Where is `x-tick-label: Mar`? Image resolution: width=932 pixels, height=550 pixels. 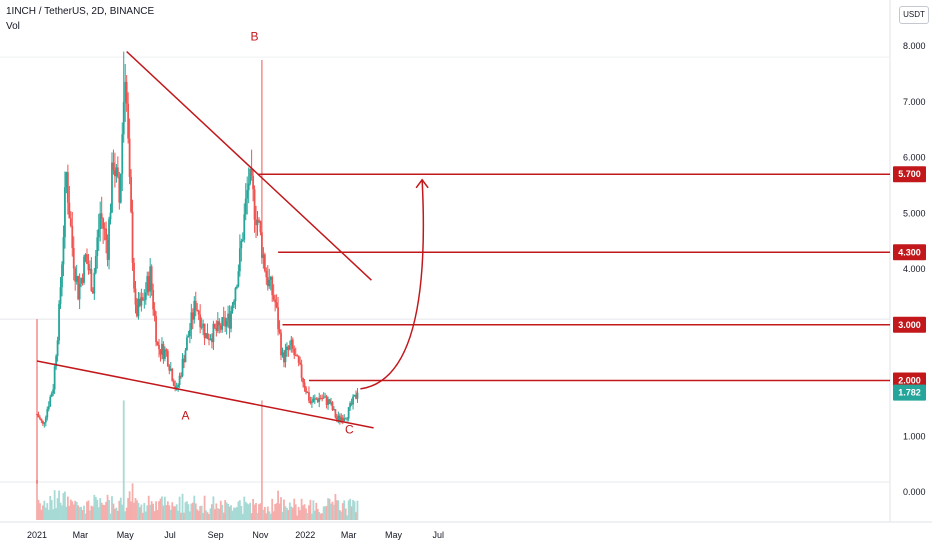 x-tick-label: Mar is located at coordinates (81, 535).